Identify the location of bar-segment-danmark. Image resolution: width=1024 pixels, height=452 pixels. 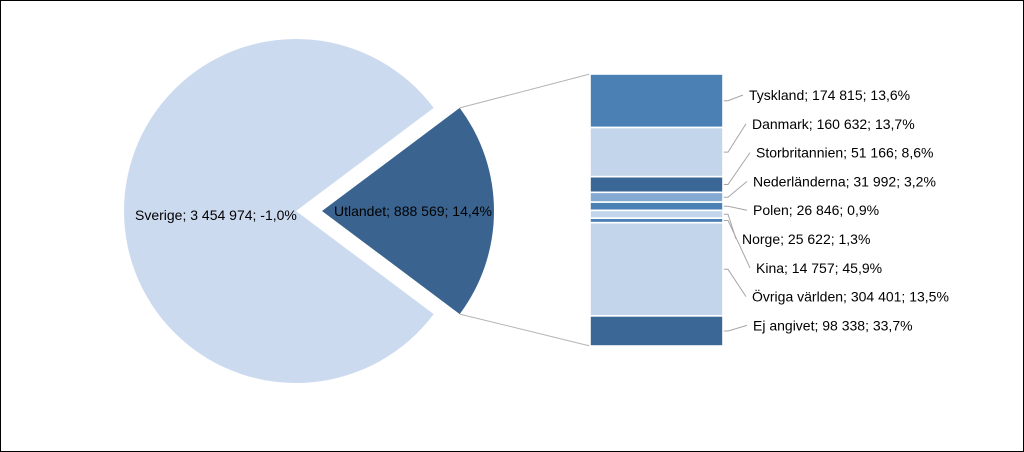
(656, 152).